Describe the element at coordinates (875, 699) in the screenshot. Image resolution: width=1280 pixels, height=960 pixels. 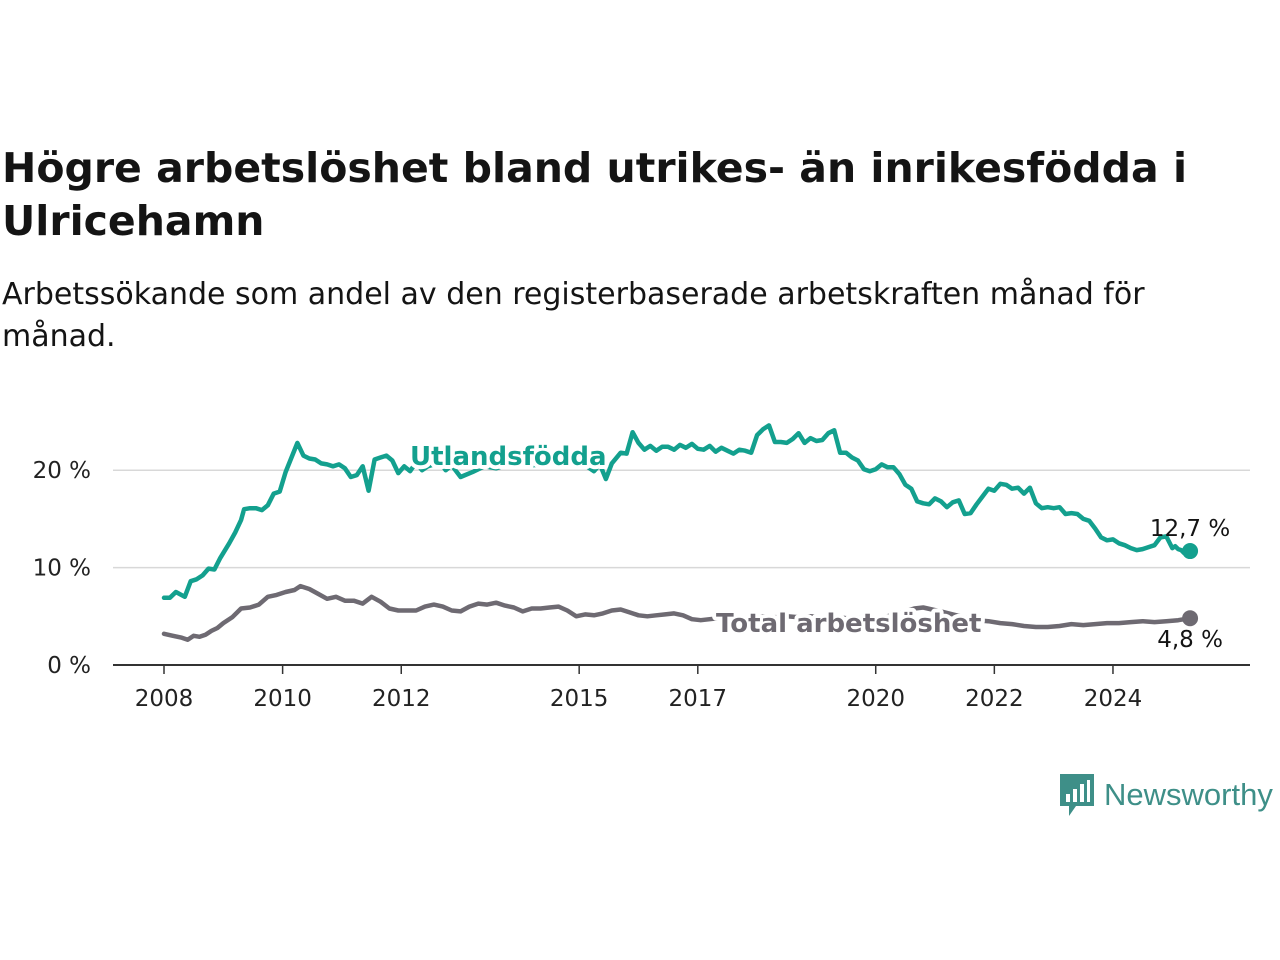
I see `x-tick-label: 2020` at that location.